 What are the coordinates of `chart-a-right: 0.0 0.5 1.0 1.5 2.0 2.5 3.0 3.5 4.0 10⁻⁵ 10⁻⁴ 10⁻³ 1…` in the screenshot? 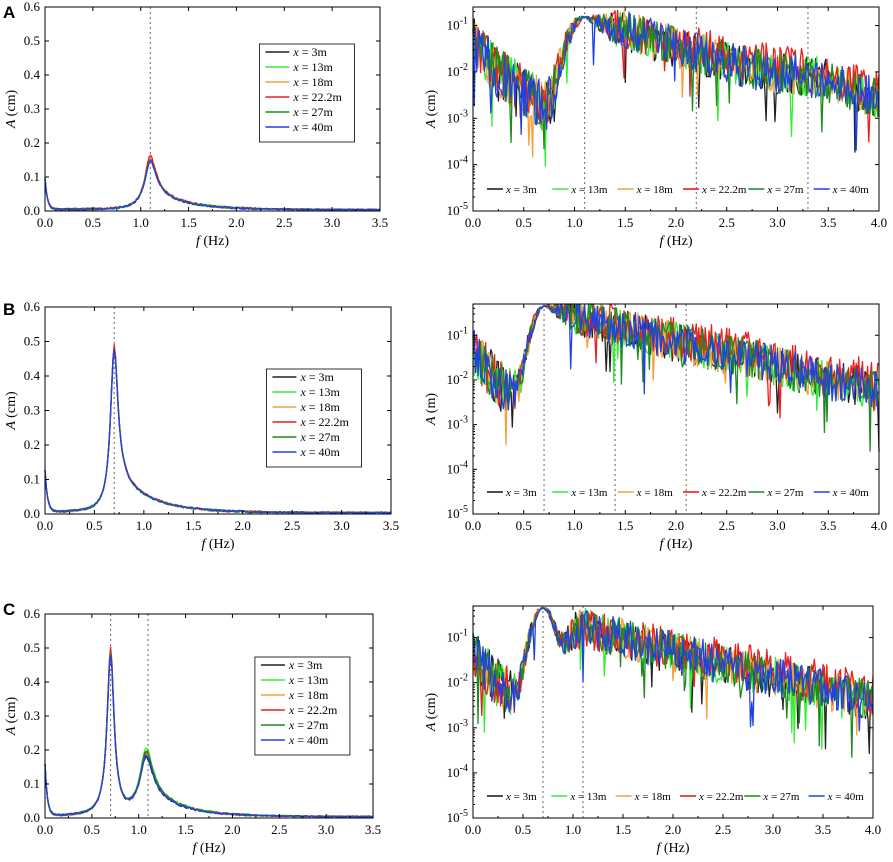 It's located at (655, 127).